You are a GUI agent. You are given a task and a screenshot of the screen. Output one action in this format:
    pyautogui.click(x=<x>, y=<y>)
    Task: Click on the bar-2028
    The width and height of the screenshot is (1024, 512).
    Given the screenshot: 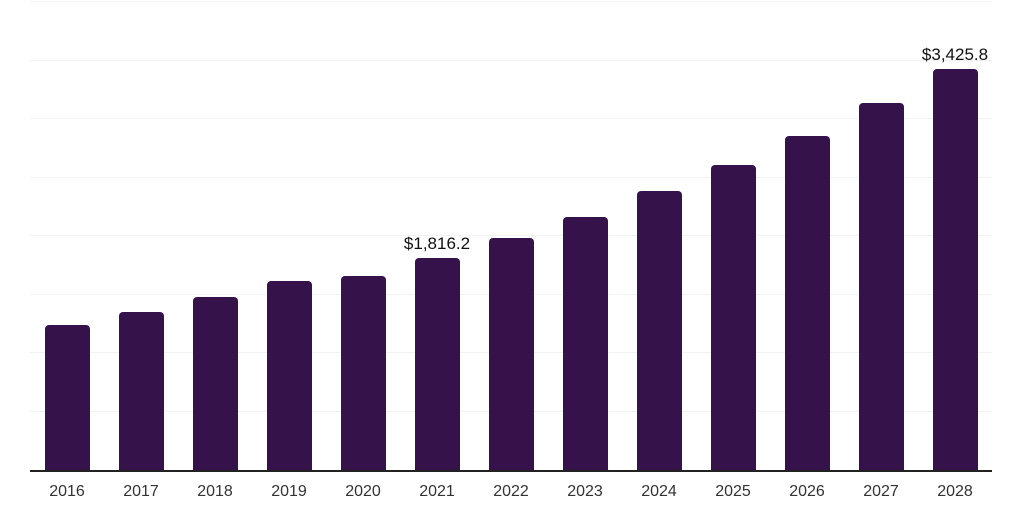 What is the action you would take?
    pyautogui.click(x=955, y=269)
    